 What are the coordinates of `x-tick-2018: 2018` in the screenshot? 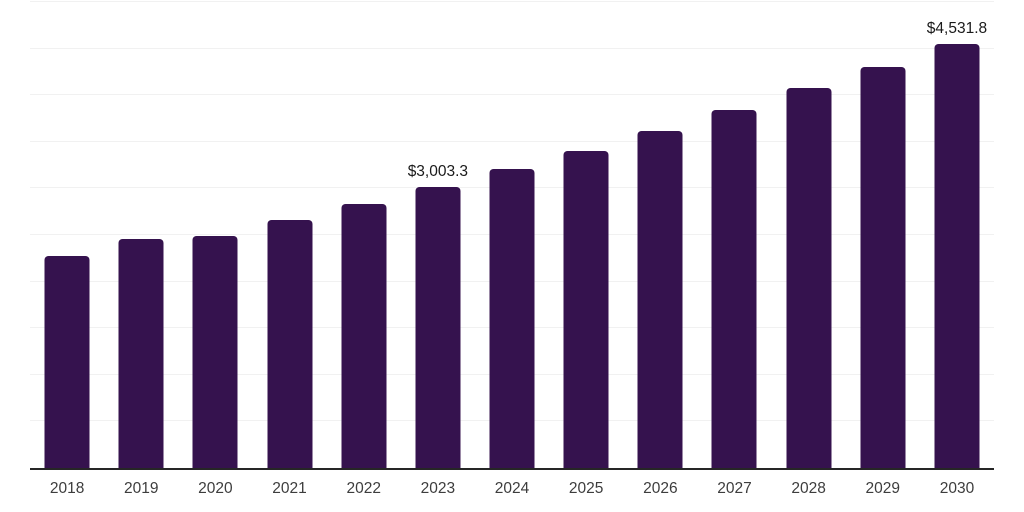 It's located at (67, 488).